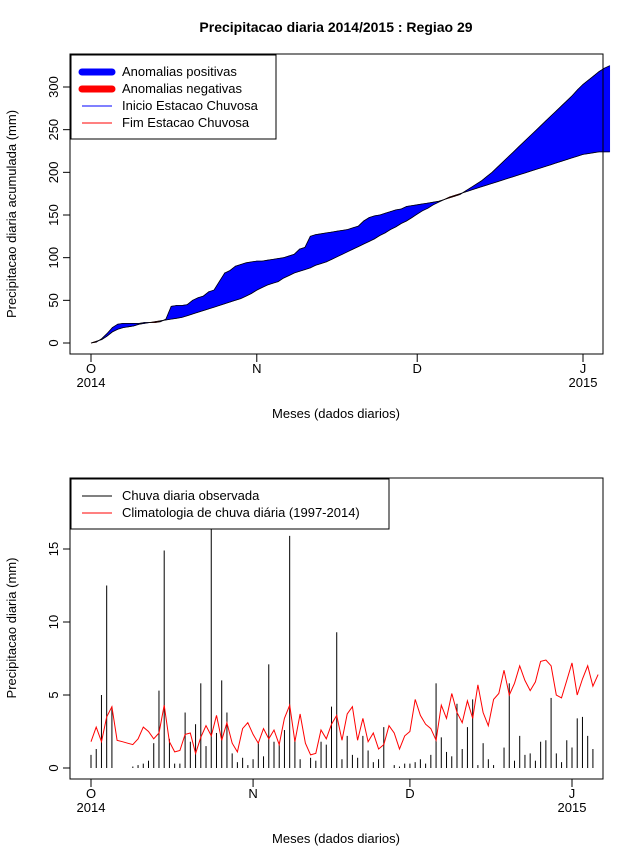 The width and height of the screenshot is (640, 850). I want to click on legend-label-negative: Anomalias negativas, so click(182, 88).